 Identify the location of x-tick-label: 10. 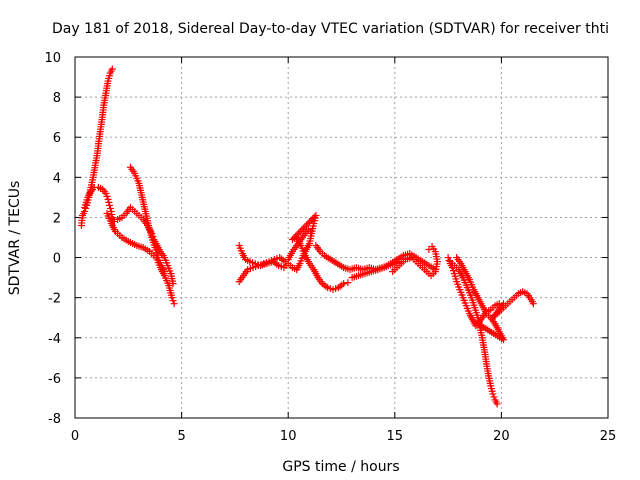
(288, 436).